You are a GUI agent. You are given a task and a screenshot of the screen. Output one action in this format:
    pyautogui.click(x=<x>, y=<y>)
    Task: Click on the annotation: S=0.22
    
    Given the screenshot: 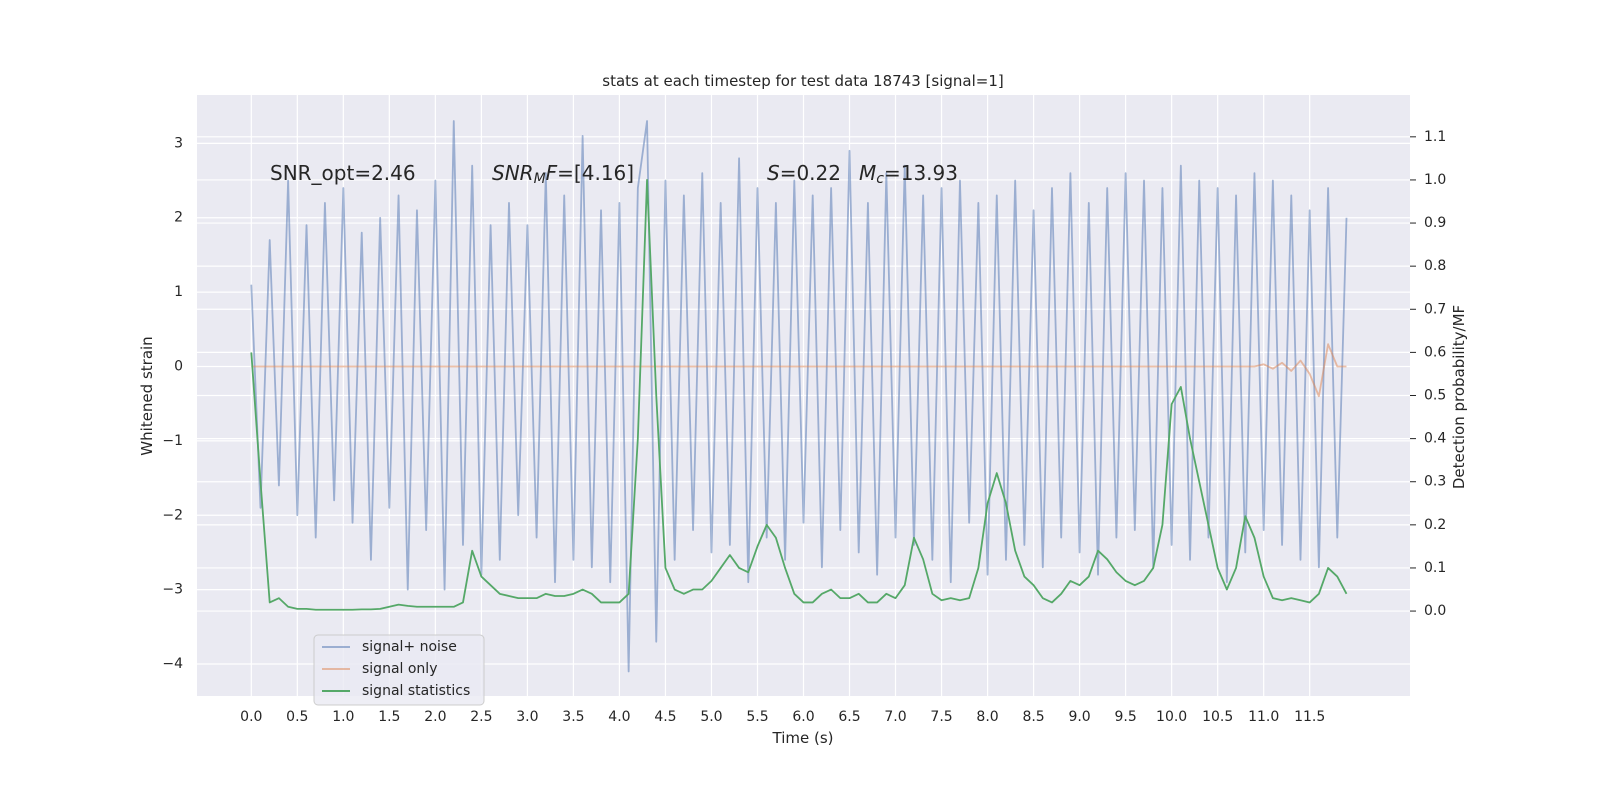 What is the action you would take?
    pyautogui.click(x=804, y=173)
    